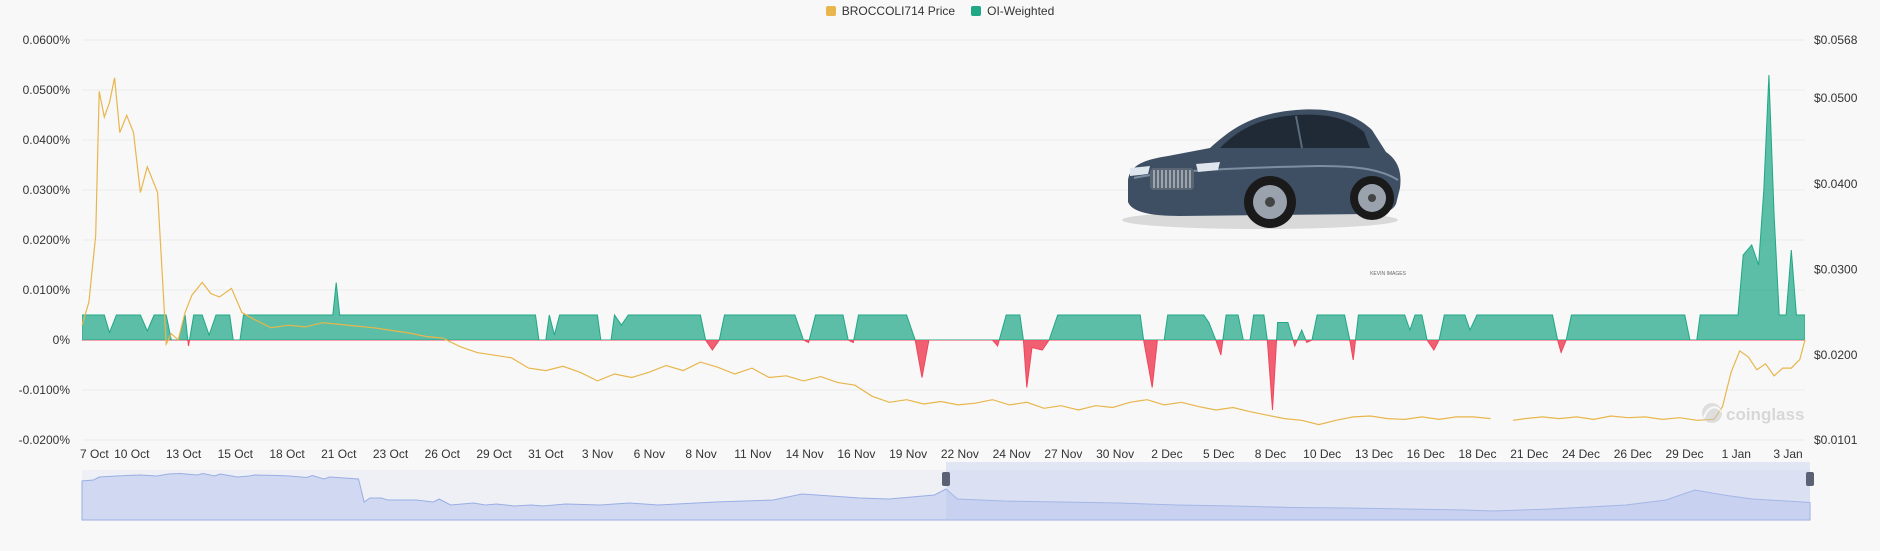  What do you see at coordinates (649, 454) in the screenshot?
I see `x-tick-label: 6 Nov` at bounding box center [649, 454].